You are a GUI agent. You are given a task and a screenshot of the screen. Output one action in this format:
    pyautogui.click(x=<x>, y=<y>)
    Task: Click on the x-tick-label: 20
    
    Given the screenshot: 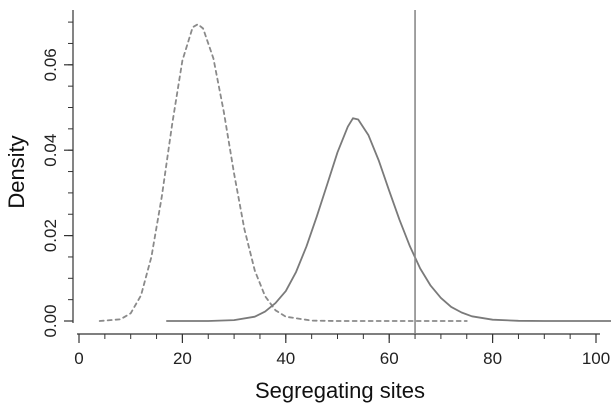 What is the action you would take?
    pyautogui.click(x=182, y=358)
    